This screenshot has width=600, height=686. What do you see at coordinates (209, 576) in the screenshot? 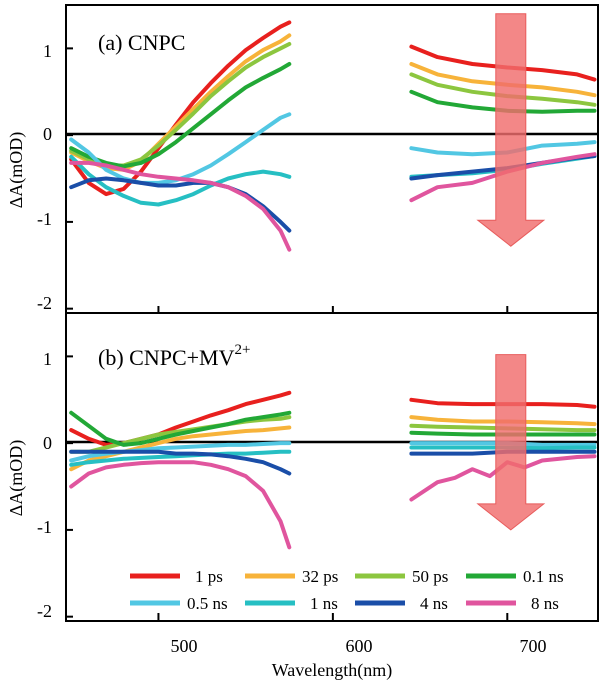
I see `legend-label-1ps: 1 ps` at bounding box center [209, 576].